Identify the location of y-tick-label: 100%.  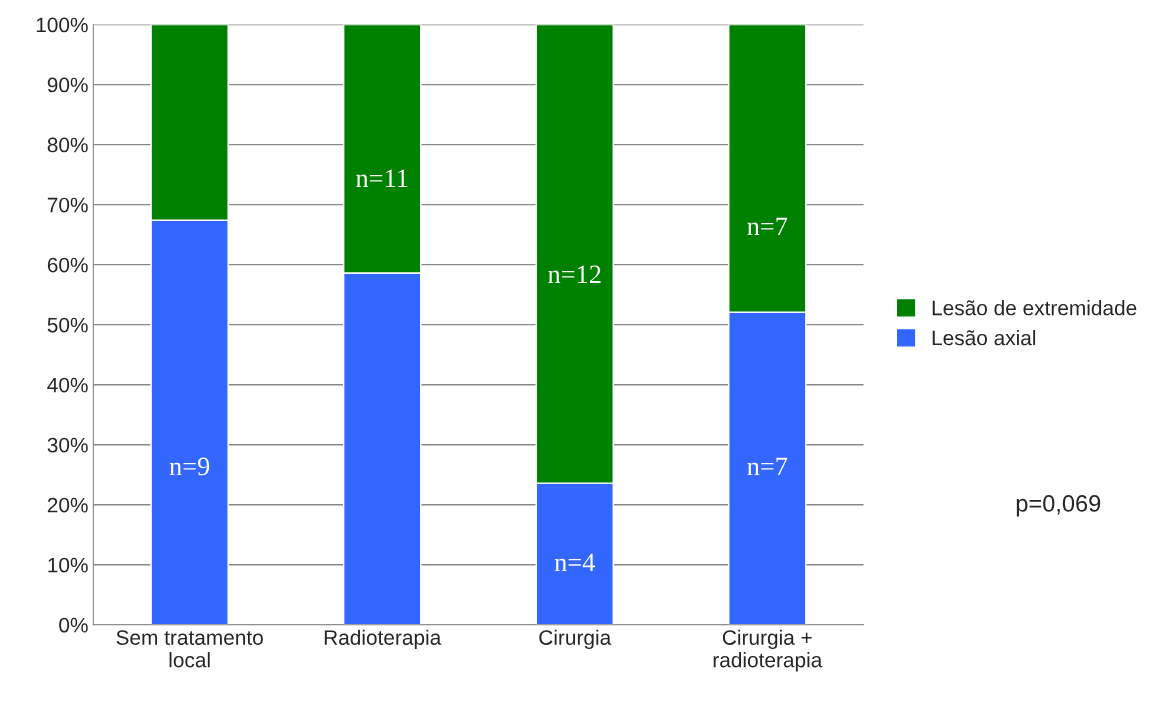
(62, 25).